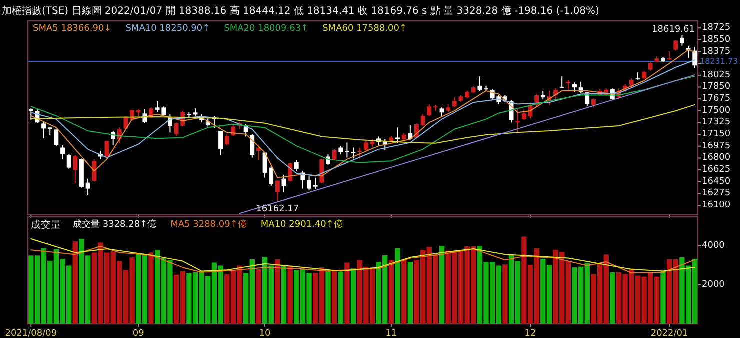  Describe the element at coordinates (168, 29) in the screenshot. I see `text: SMA10 18250.90↑` at that location.